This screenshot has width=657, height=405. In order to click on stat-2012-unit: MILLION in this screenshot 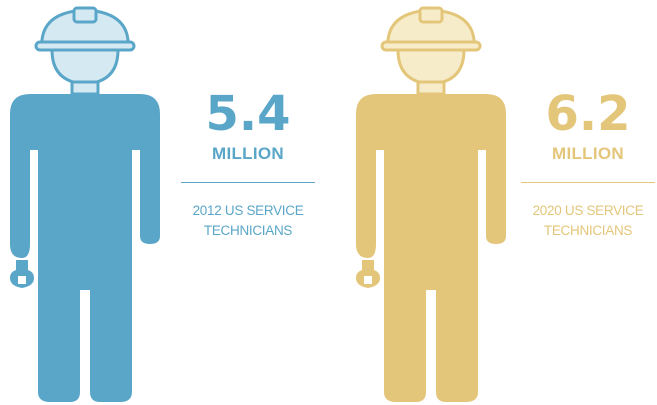, I will do `click(248, 153)`.